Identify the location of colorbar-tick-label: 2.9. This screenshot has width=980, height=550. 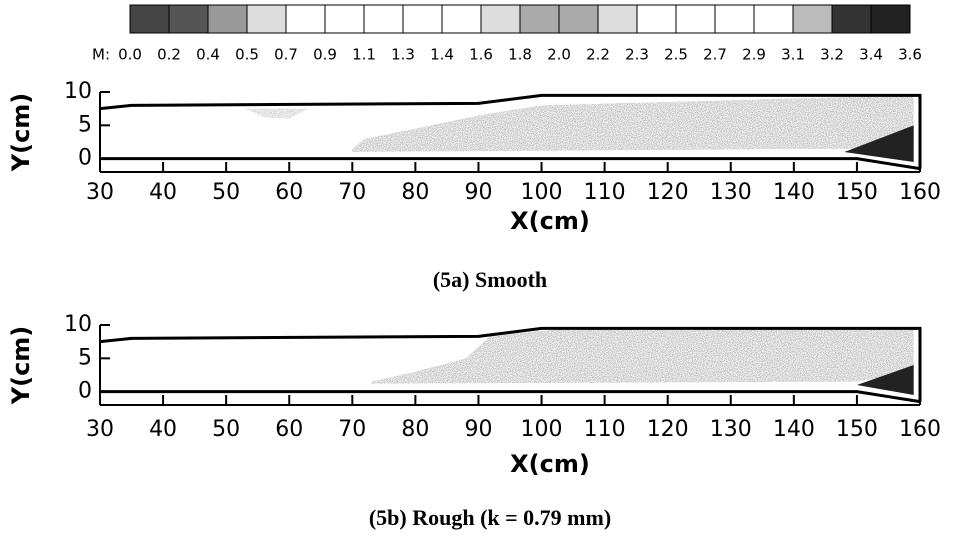
(754, 55).